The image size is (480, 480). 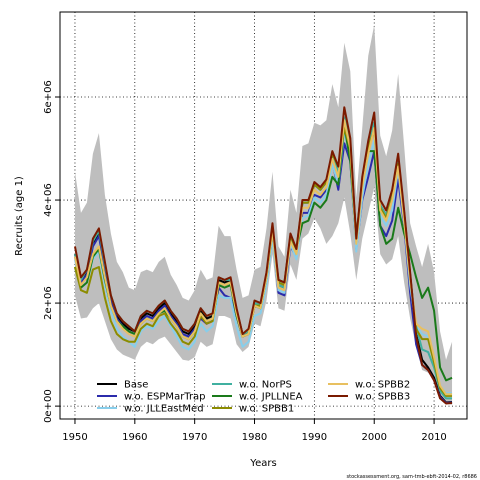 I want to click on legend-label: w.o. SPBB3, so click(x=382, y=397).